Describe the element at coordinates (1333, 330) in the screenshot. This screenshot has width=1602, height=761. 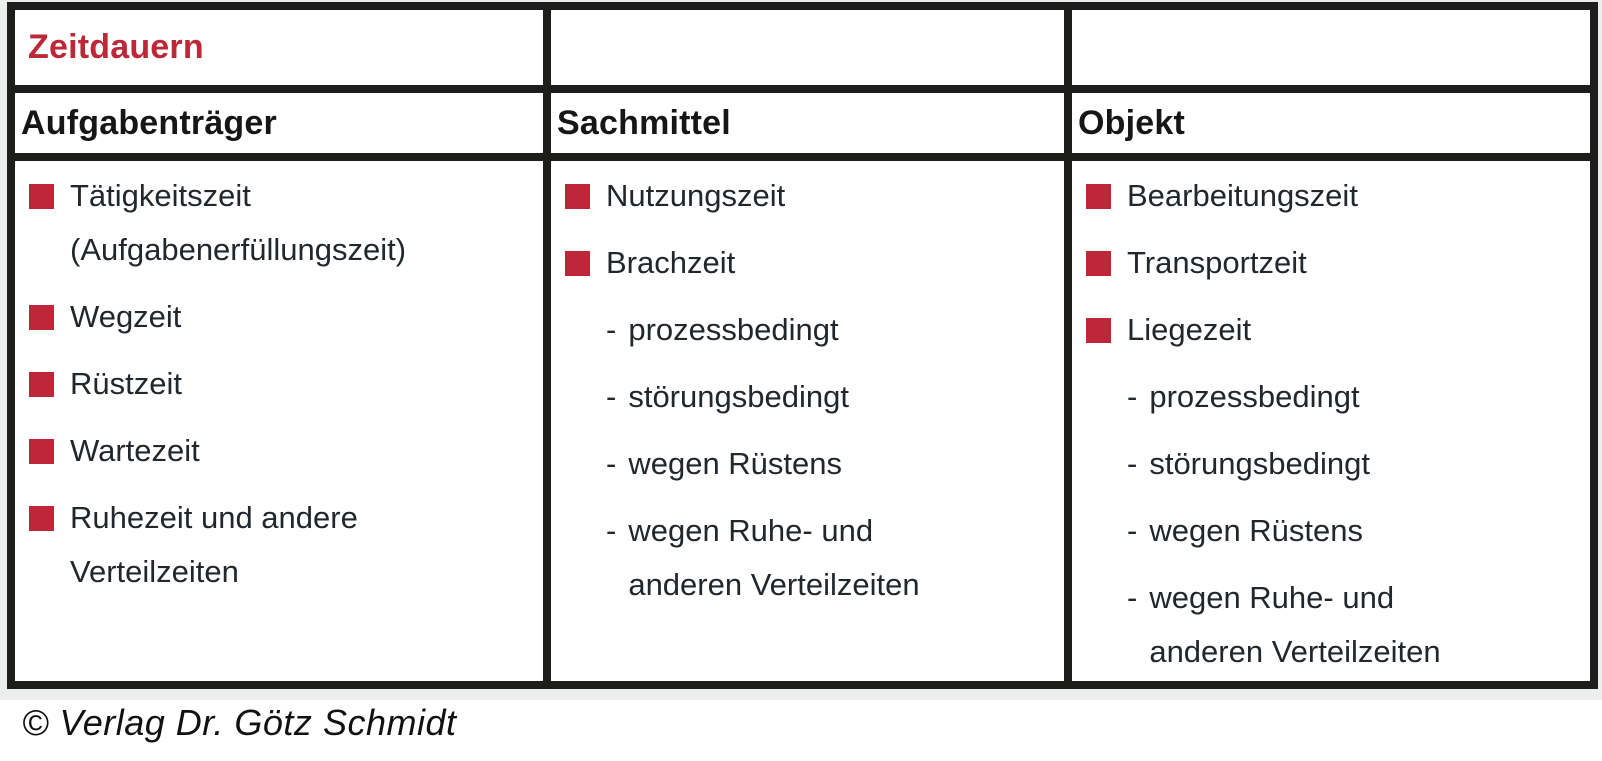
I see `list-item: Liegezeit` at that location.